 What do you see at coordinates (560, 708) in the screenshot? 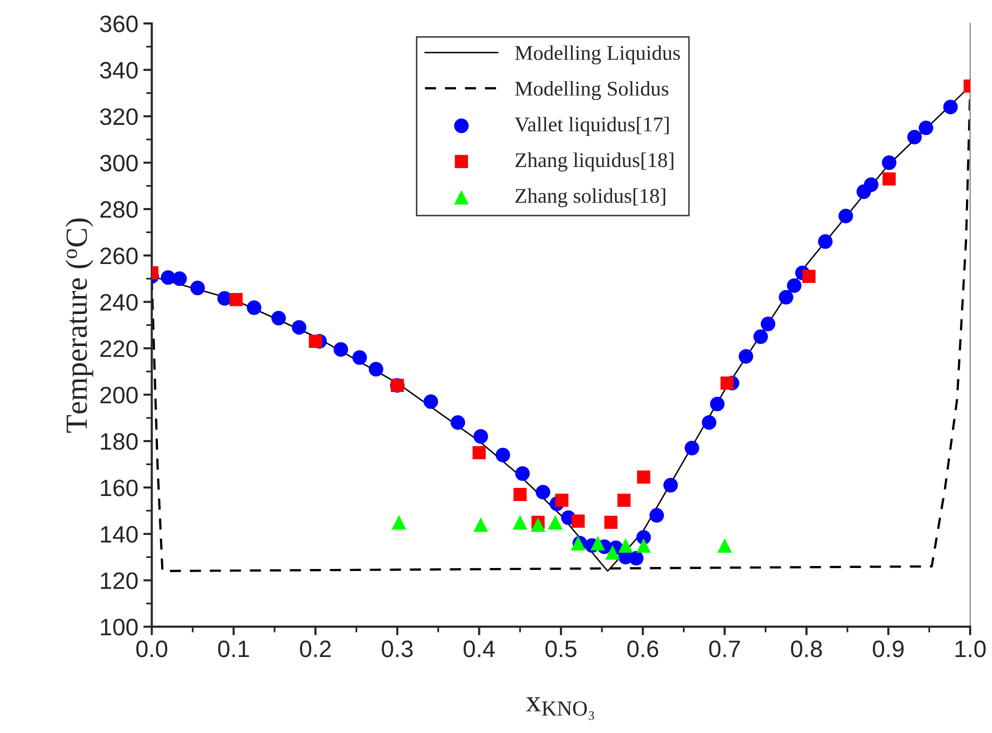
I see `x-axis-title: x$_{KNO₃}$` at bounding box center [560, 708].